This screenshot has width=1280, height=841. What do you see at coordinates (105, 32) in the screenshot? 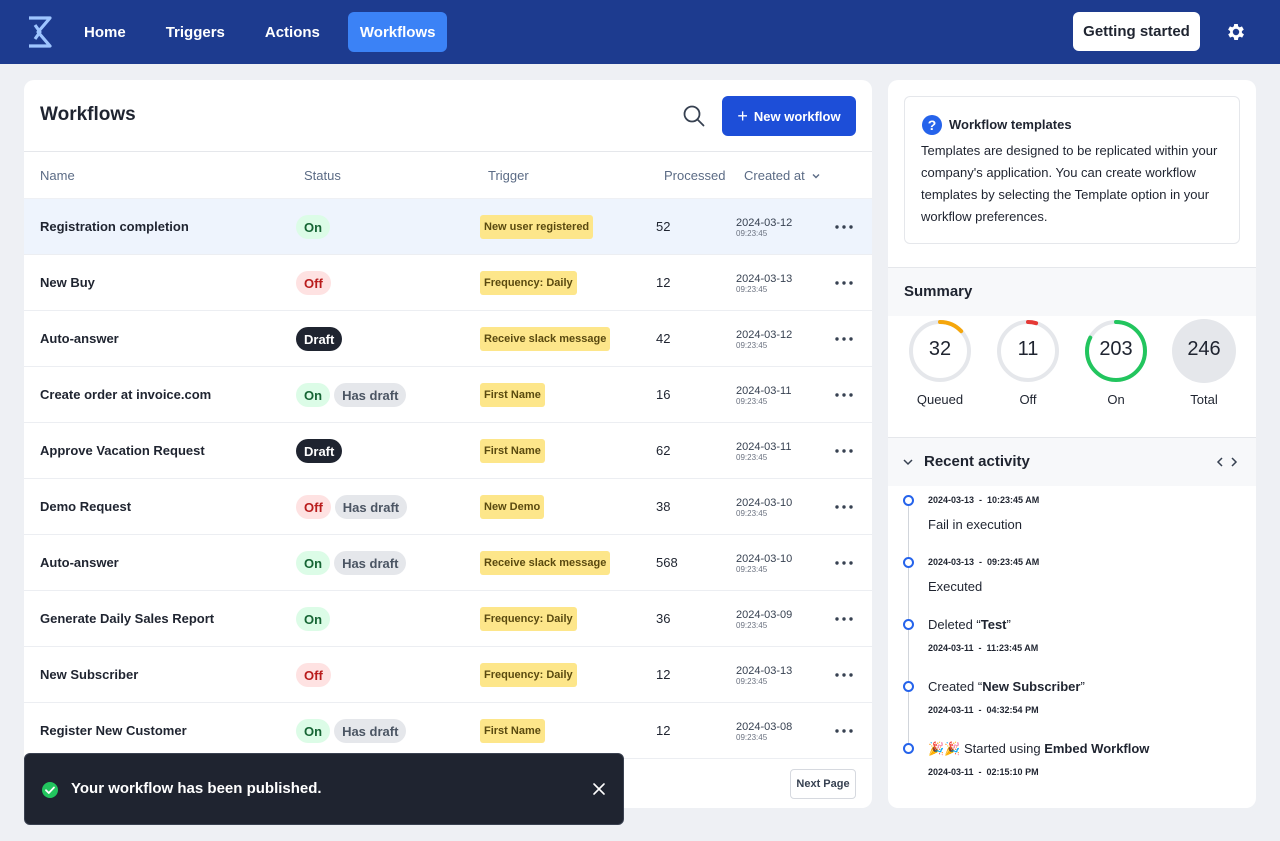
I see `nav-home: Home` at bounding box center [105, 32].